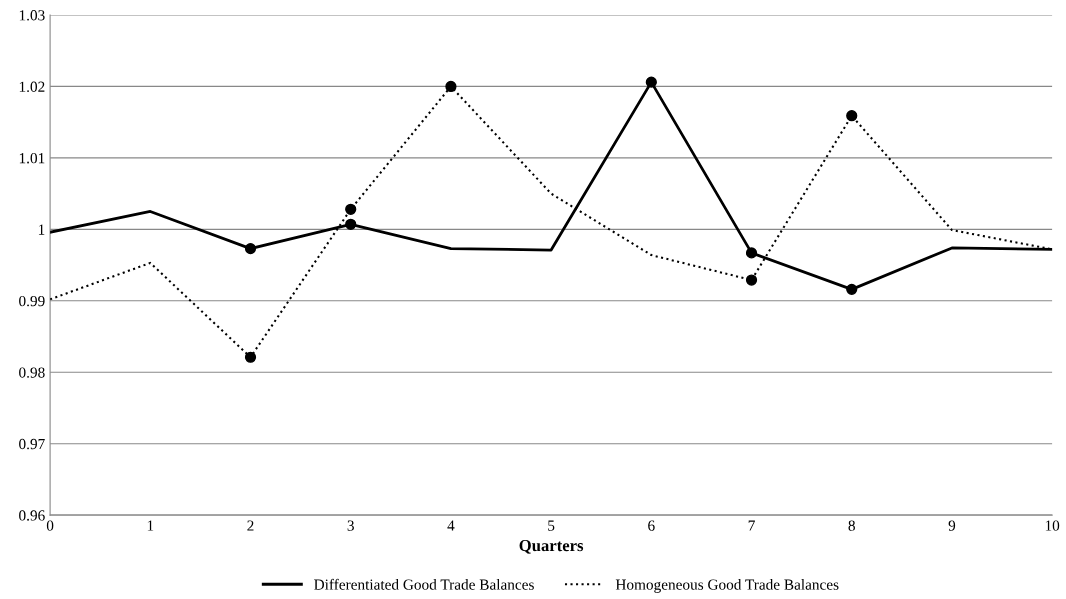 This screenshot has height=599, width=1066. What do you see at coordinates (551, 546) in the screenshot?
I see `x-axis-title: Quarters` at bounding box center [551, 546].